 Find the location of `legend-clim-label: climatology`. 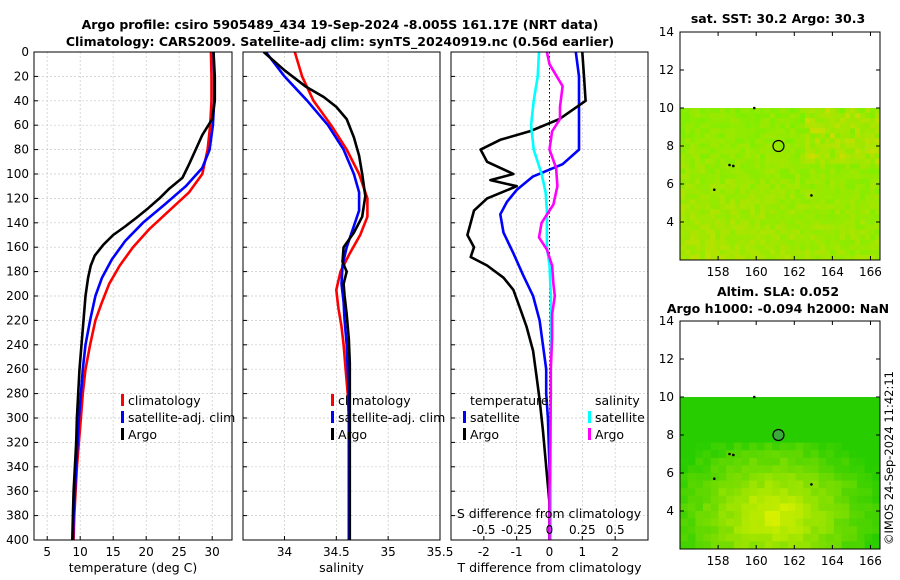

legend-clim-label: climatology is located at coordinates (374, 400).